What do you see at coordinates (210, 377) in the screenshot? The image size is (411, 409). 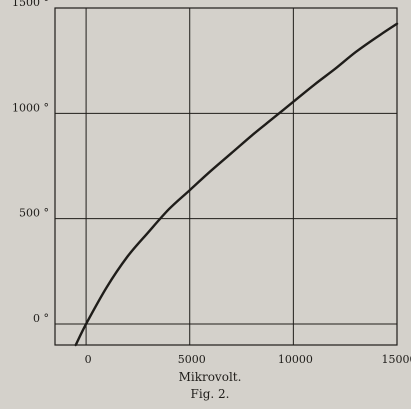 I see `x-axis-label: Mikrovolt.` at bounding box center [210, 377].